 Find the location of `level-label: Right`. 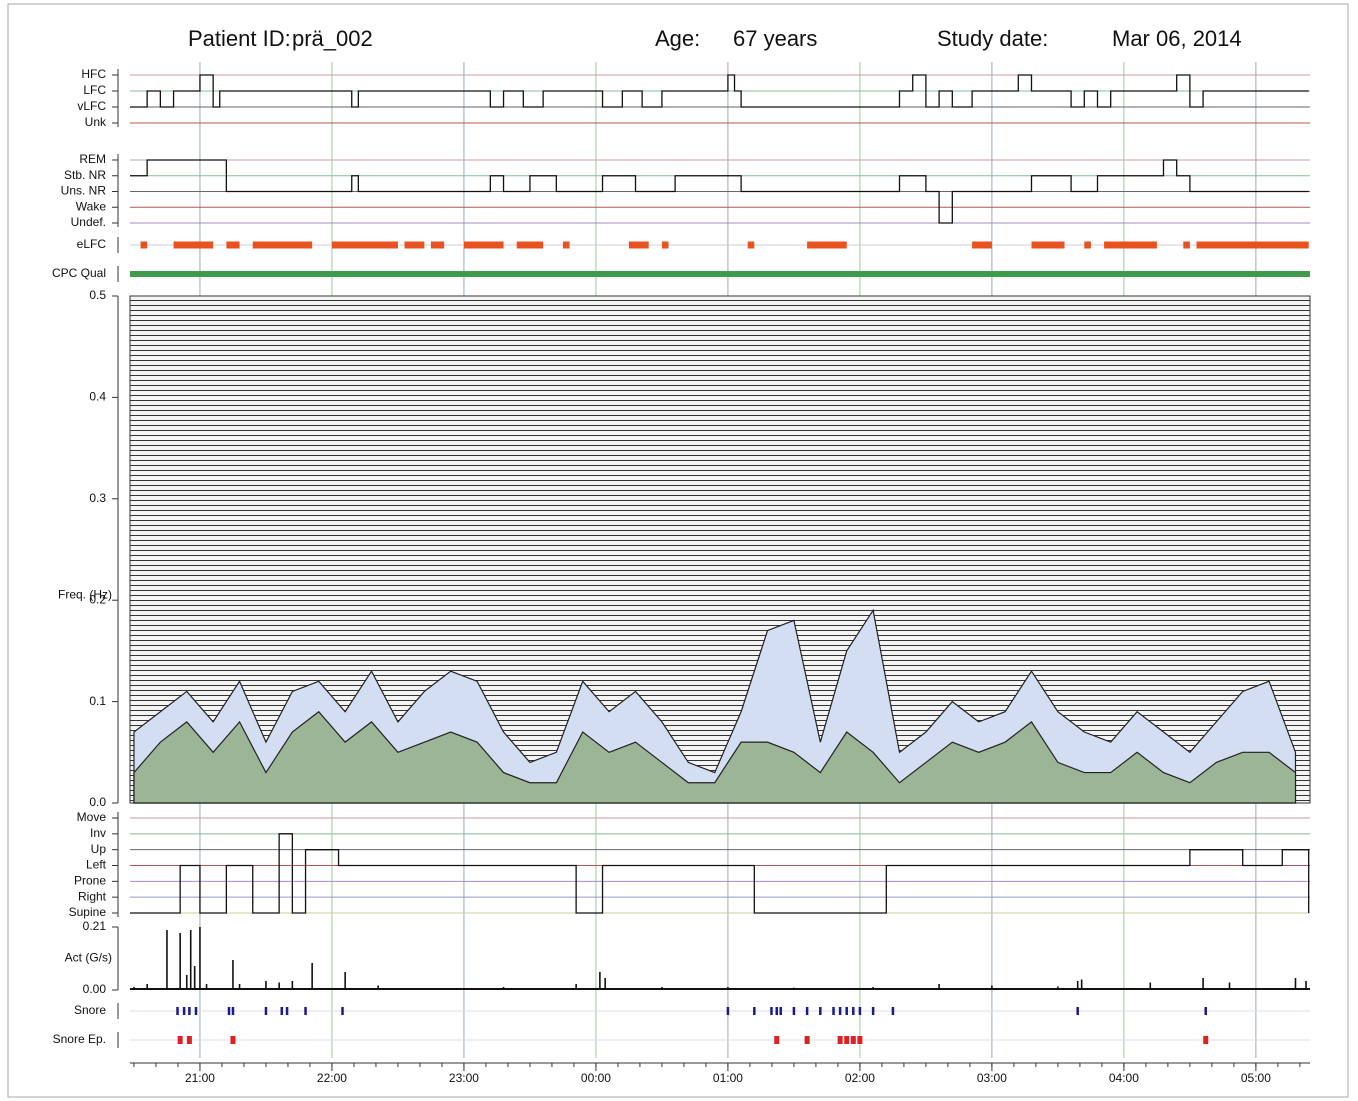

level-label: Right is located at coordinates (92, 896).